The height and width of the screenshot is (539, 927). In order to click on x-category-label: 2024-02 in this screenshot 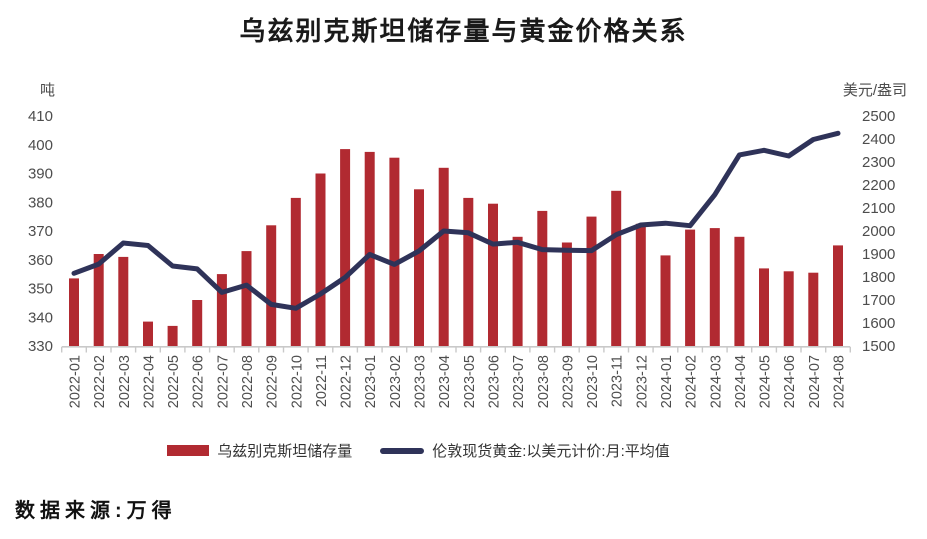, I will do `click(692, 381)`.